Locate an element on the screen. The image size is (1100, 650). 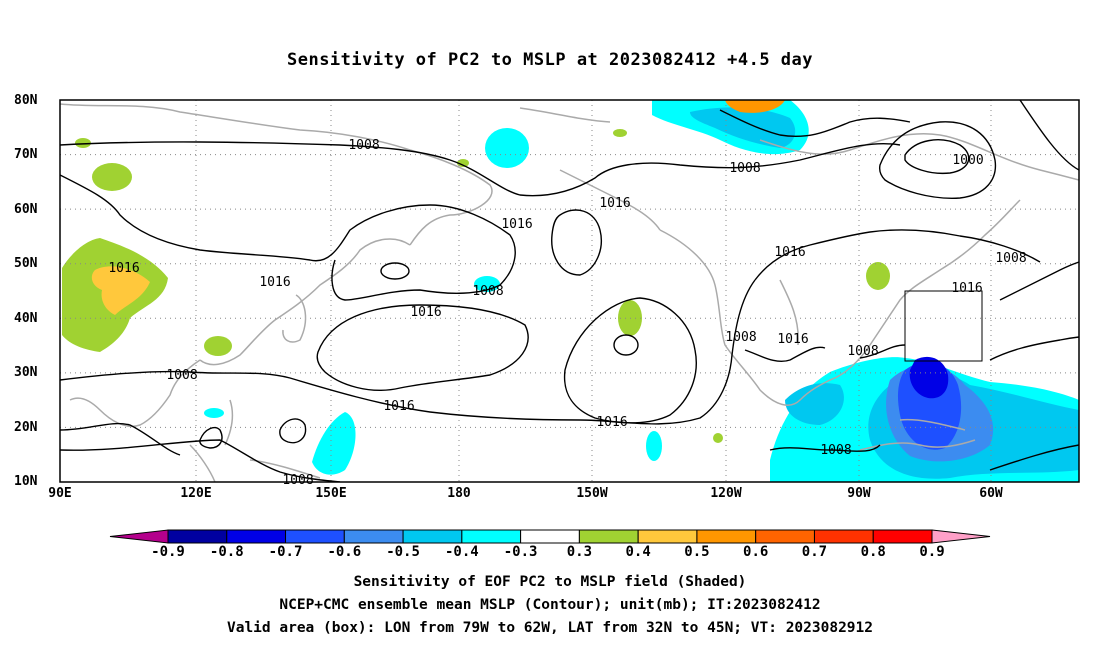
shade-cyan-east-pac is located at coordinates (654, 446).